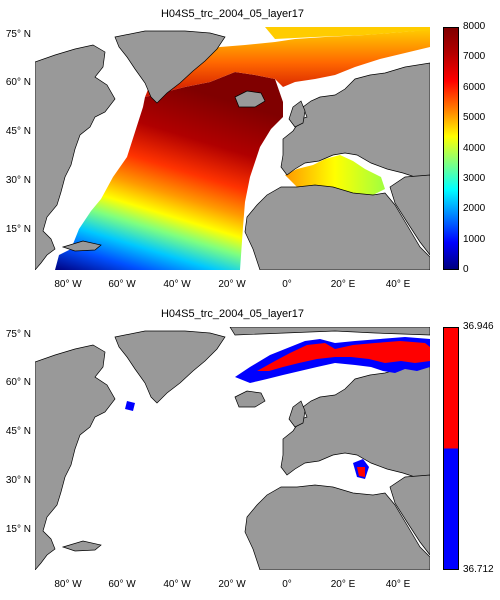 This screenshot has height=600, width=500. I want to click on top-cbar-tick-4000: 4000, so click(474, 148).